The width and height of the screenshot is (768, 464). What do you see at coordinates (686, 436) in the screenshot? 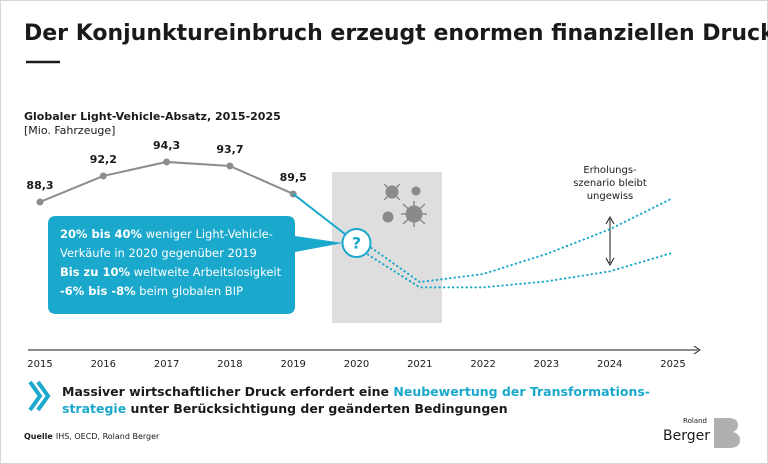
I see `logo-big: Berger` at bounding box center [686, 436].